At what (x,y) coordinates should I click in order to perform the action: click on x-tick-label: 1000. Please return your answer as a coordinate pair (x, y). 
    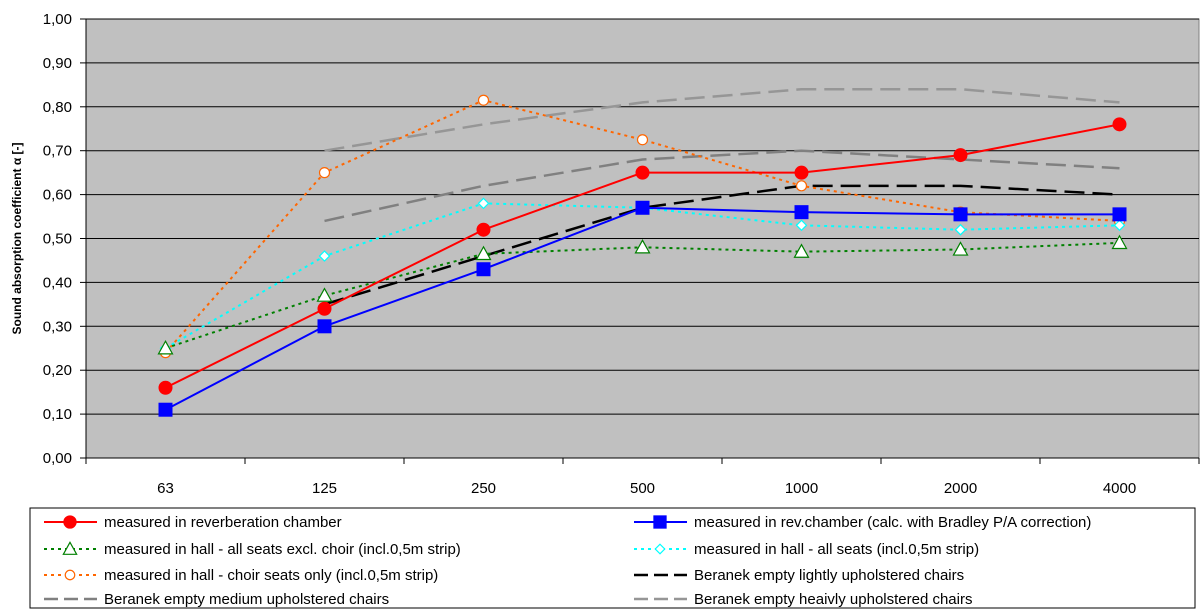
    Looking at the image, I should click on (801, 488).